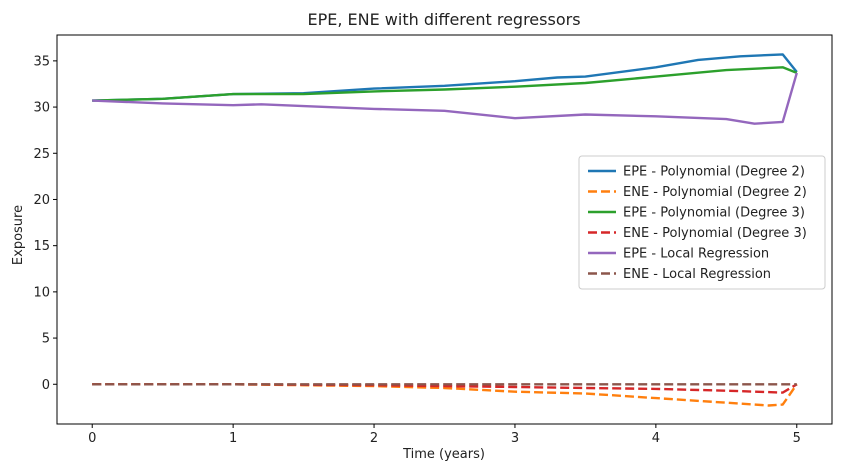 This screenshot has width=841, height=470. Describe the element at coordinates (374, 438) in the screenshot. I see `x-tick-label: 2` at that location.